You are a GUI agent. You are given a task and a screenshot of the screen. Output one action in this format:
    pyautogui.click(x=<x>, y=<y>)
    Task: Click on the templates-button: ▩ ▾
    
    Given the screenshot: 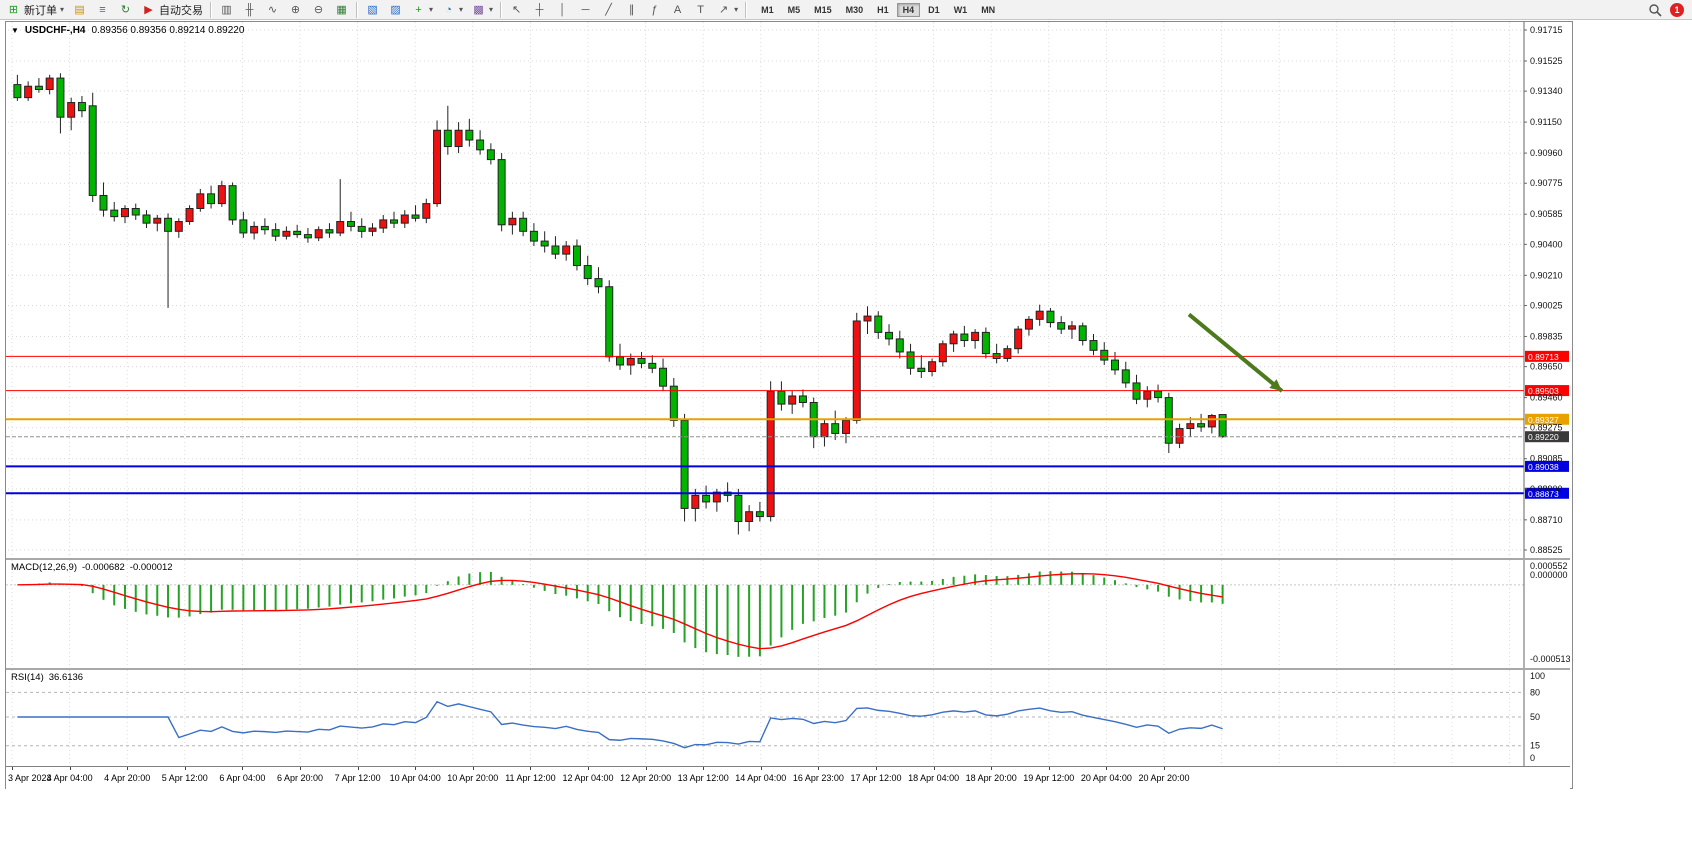 What is the action you would take?
    pyautogui.click(x=482, y=10)
    